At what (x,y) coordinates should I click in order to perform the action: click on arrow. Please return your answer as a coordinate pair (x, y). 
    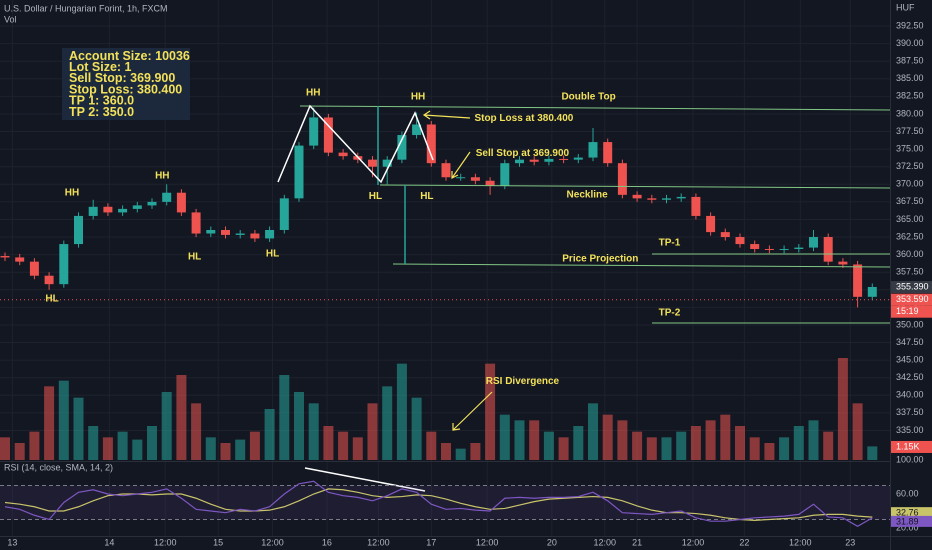
    Looking at the image, I should click on (472, 411).